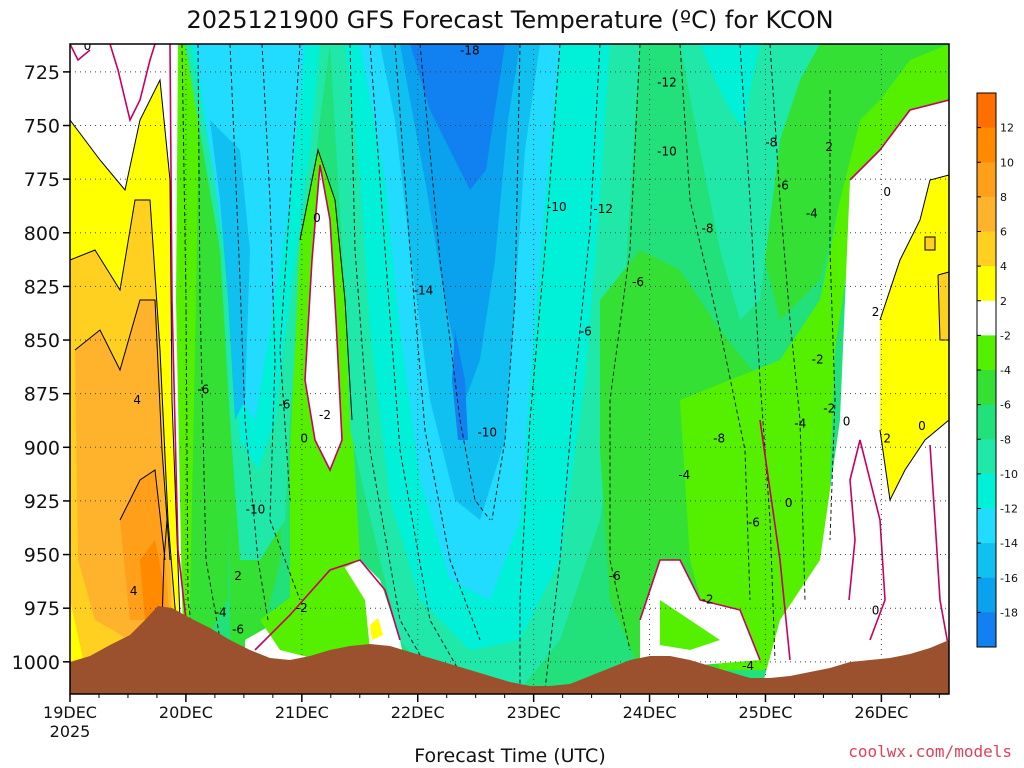 The image size is (1024, 768). Describe the element at coordinates (376, 629) in the screenshot. I see `fill-yellow-blip` at that location.